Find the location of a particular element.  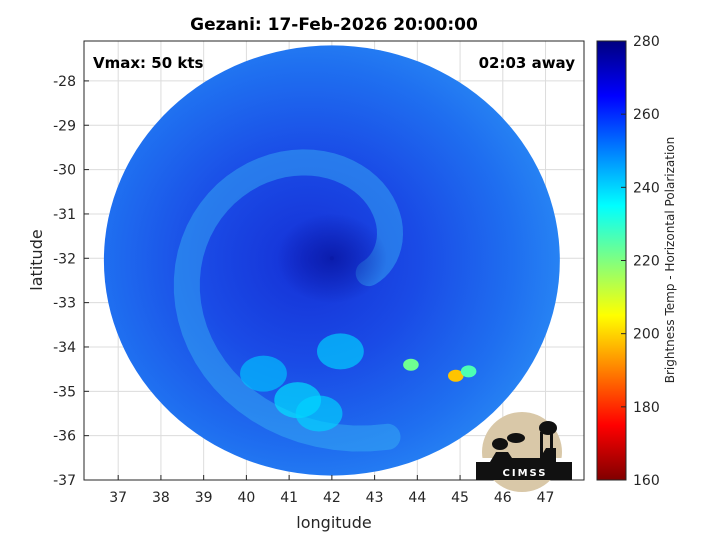

colorbar-tick-label: 180 is located at coordinates (646, 408).